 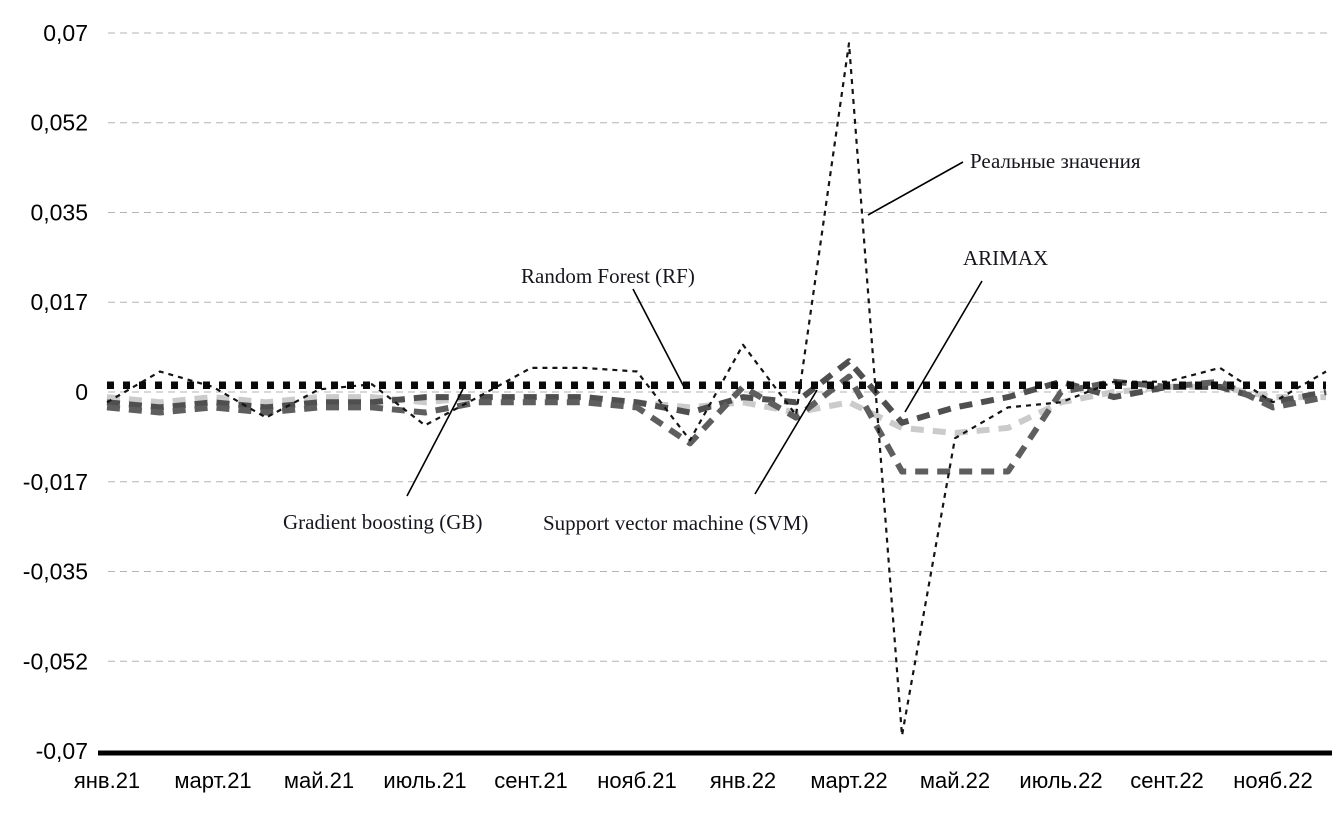 I want to click on y-tick-label: 0, so click(x=81, y=392).